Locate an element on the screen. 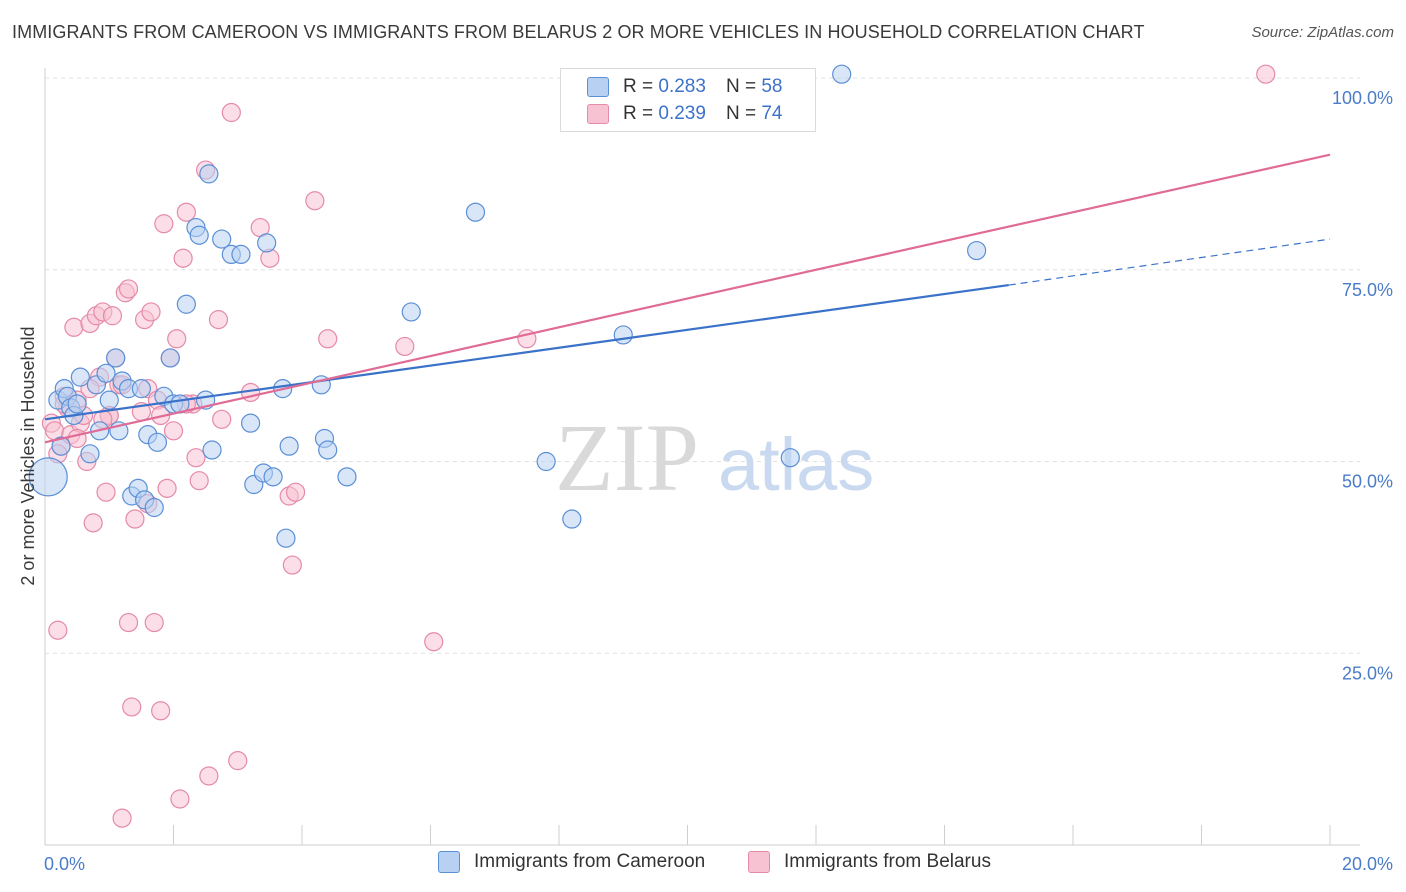 This screenshot has height=892, width=1406. y-tick-label: 100.0% is located at coordinates (1362, 98).